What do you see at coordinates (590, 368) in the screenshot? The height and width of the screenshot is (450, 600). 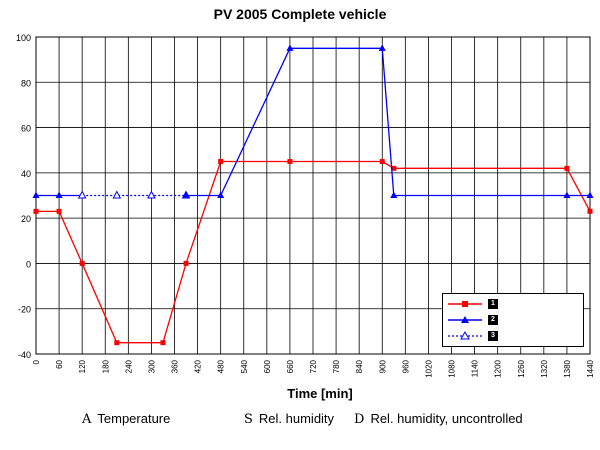 I see `x-tick-label: 1440` at bounding box center [590, 368].